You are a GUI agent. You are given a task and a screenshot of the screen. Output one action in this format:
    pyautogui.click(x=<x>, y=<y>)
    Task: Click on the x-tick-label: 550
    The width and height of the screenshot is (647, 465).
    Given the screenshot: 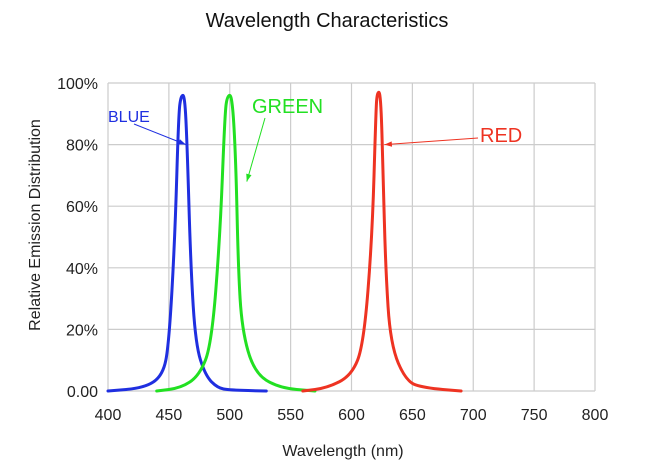 What is the action you would take?
    pyautogui.click(x=290, y=415)
    